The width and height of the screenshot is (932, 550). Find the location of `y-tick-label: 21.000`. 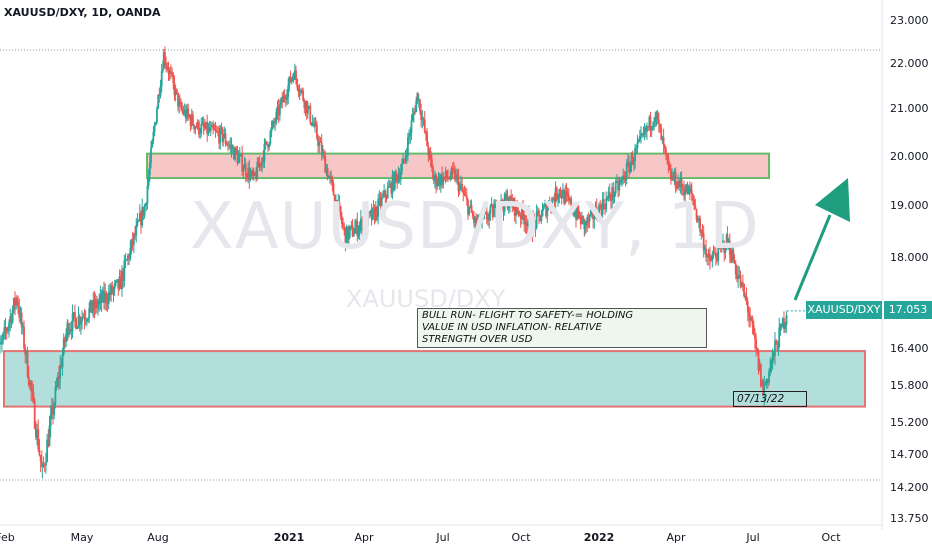

y-tick-label: 21.000 is located at coordinates (909, 108).